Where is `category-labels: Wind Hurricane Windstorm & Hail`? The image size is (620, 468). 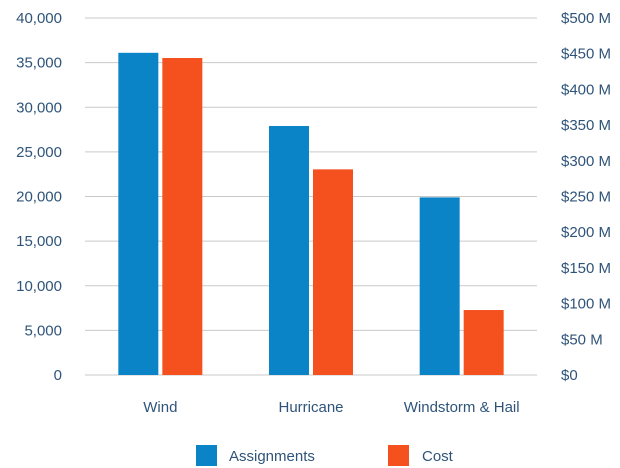
category-labels: Wind Hurricane Windstorm & Hail is located at coordinates (331, 407).